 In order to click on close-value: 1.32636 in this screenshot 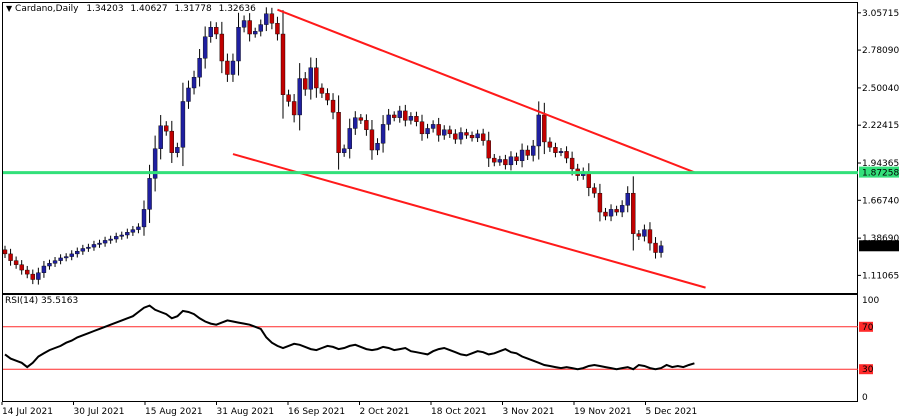, I will do `click(237, 9)`.